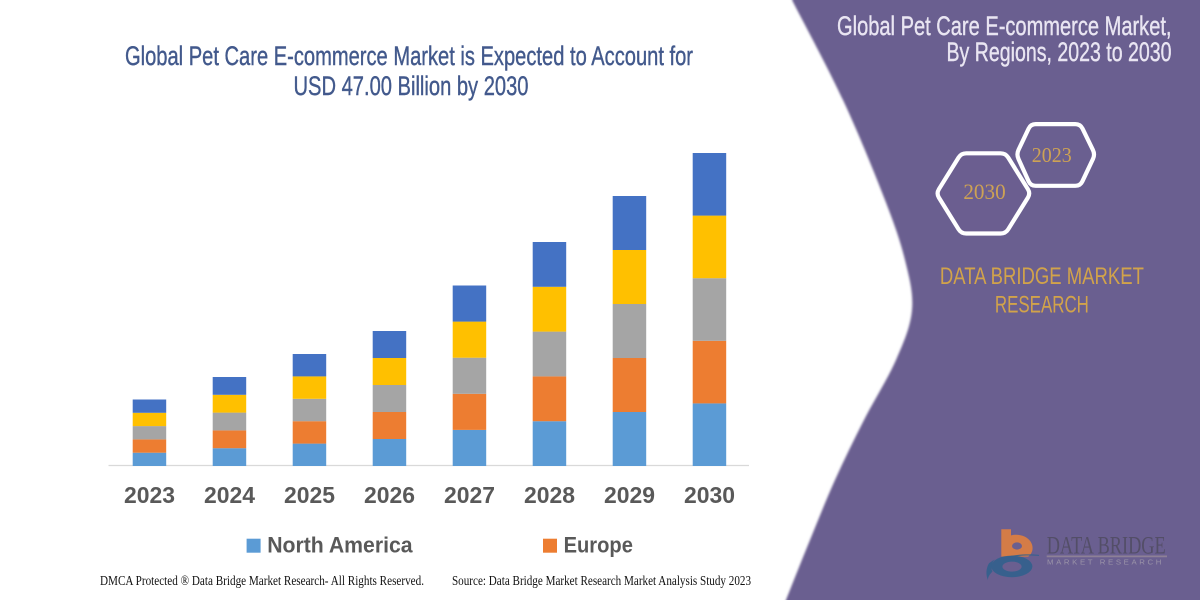 This screenshot has height=600, width=1200. I want to click on svg-text: Europe, so click(598, 544).